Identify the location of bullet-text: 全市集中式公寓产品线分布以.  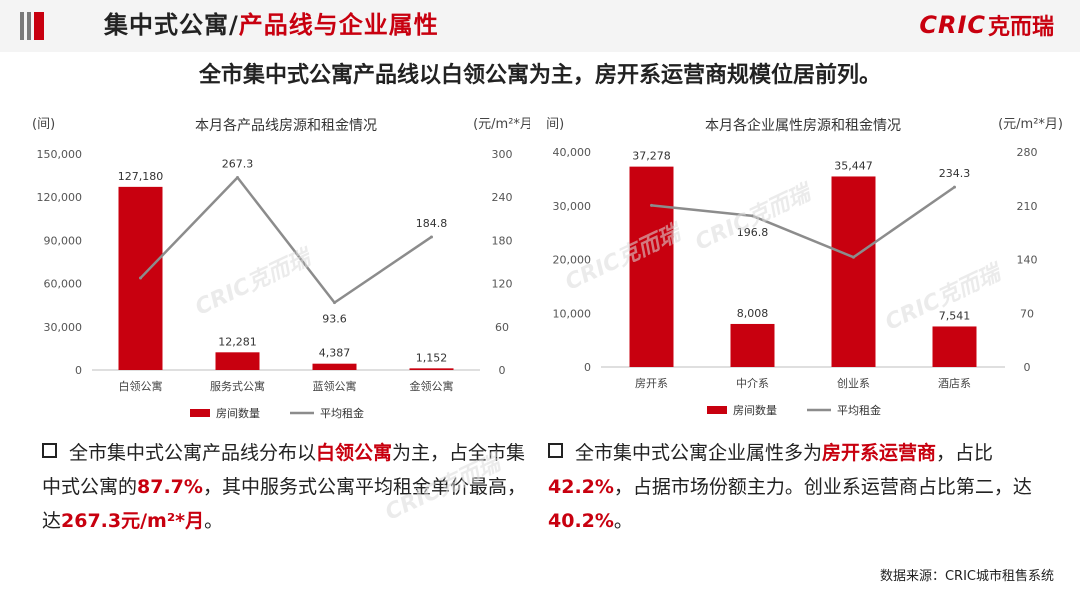
(193, 453).